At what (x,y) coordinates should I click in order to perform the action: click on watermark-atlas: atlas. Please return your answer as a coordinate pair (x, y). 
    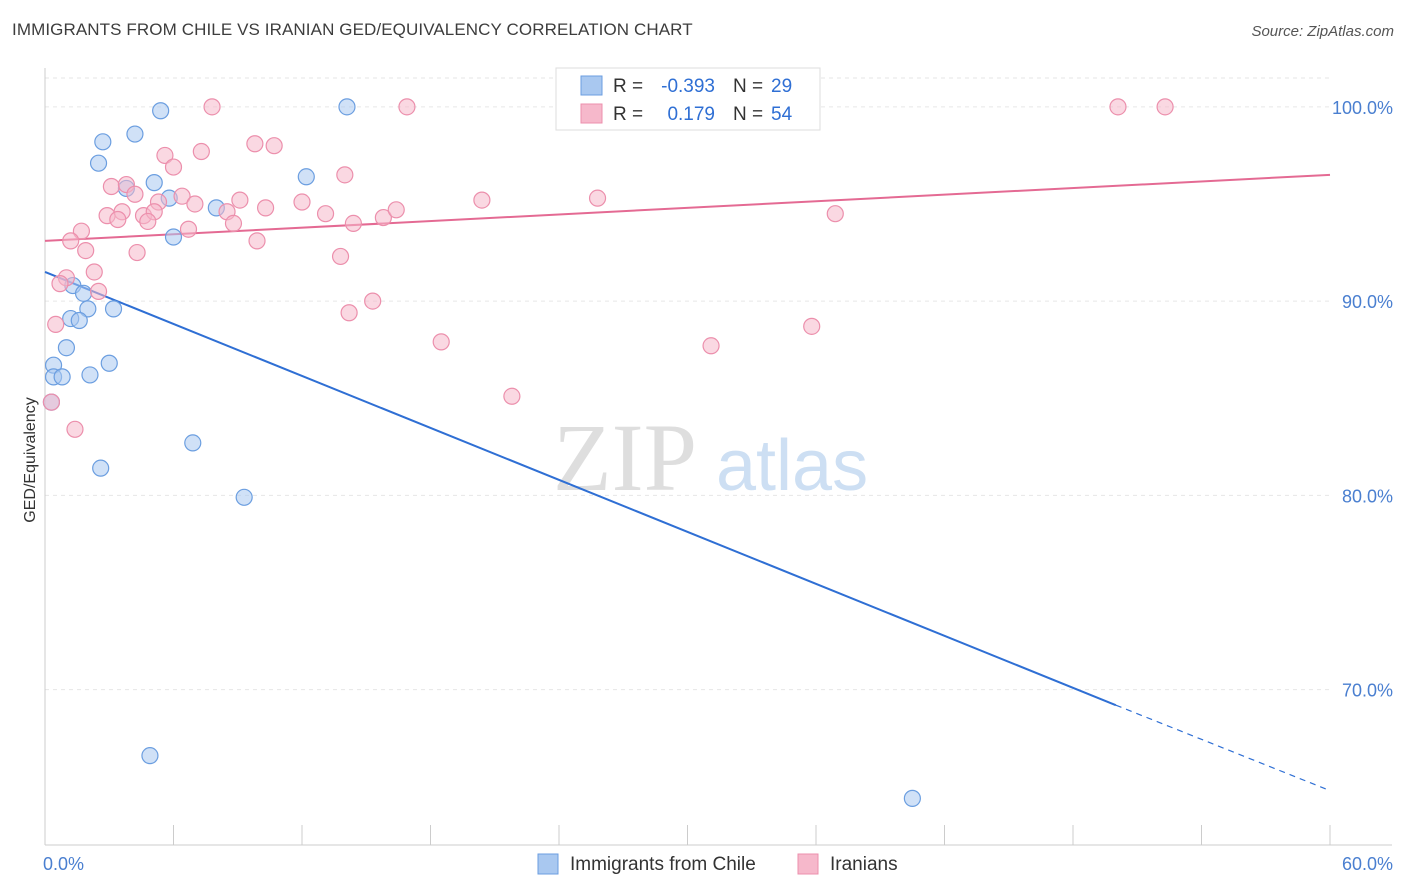
    Looking at the image, I should click on (792, 466).